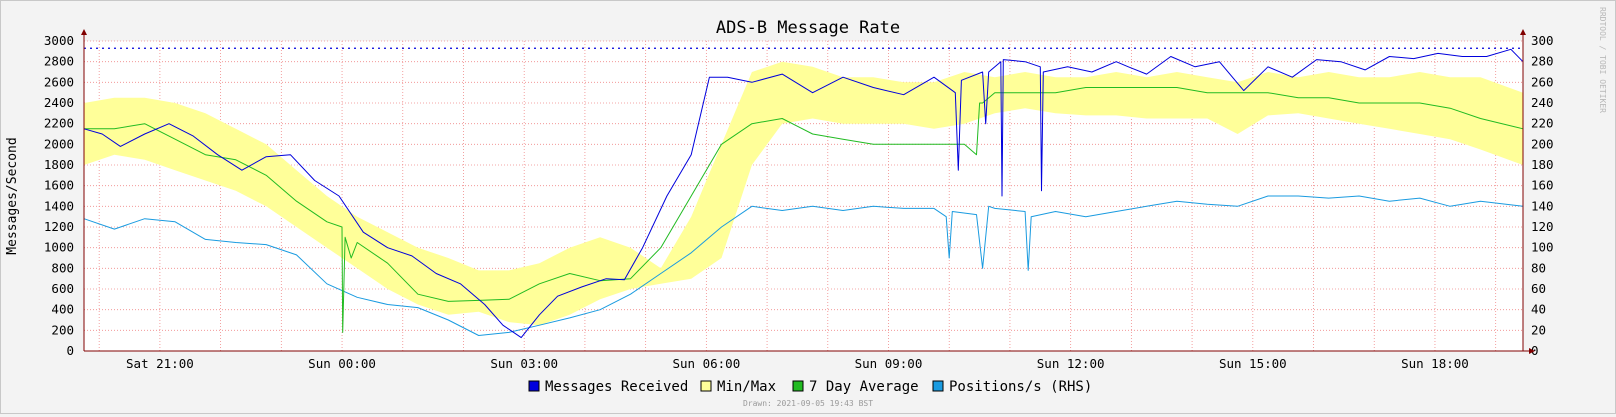  Describe the element at coordinates (524, 363) in the screenshot. I see `x-tick-label: Sun 03:00` at that location.